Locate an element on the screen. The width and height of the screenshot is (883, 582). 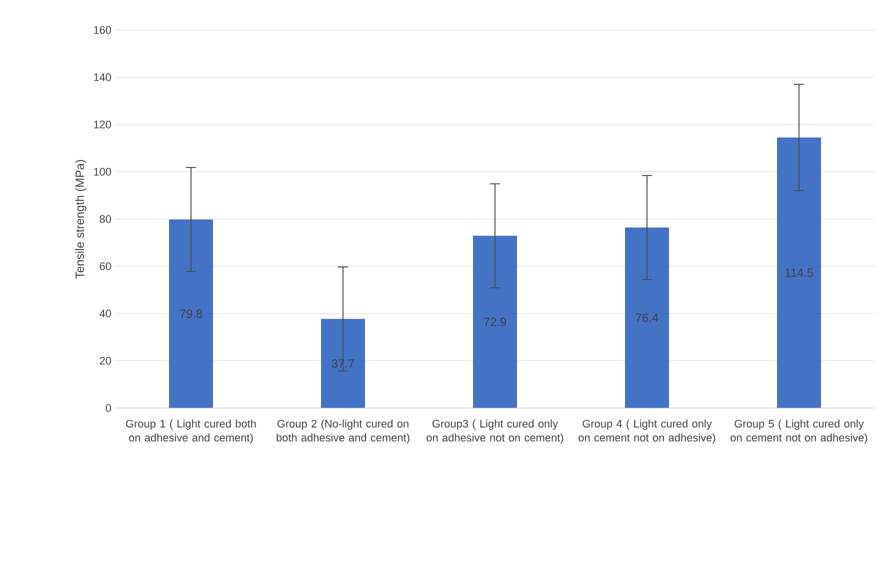
y-tick-label: 0 is located at coordinates (109, 408).